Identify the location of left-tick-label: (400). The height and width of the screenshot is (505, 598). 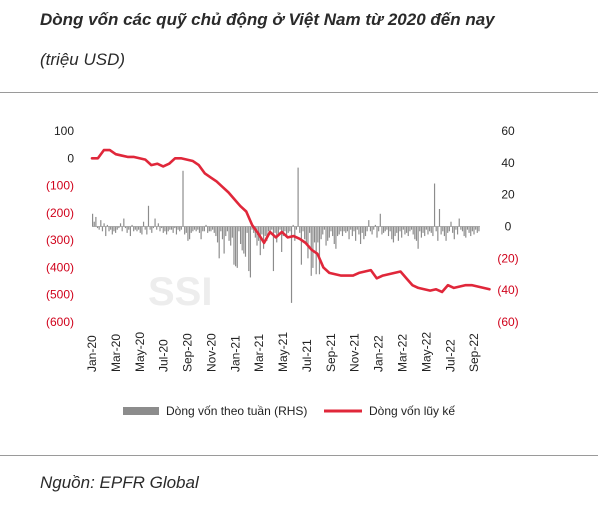
(60, 267).